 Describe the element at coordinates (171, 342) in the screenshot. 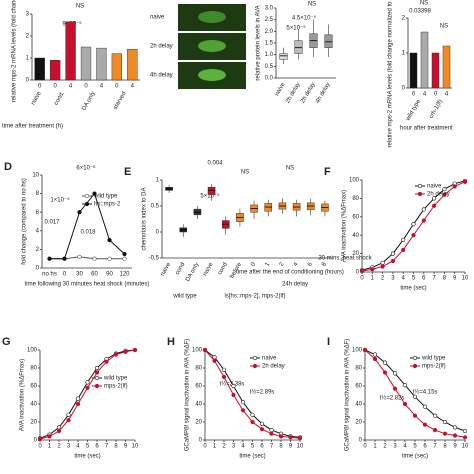

I see `panel-label: H` at that location.